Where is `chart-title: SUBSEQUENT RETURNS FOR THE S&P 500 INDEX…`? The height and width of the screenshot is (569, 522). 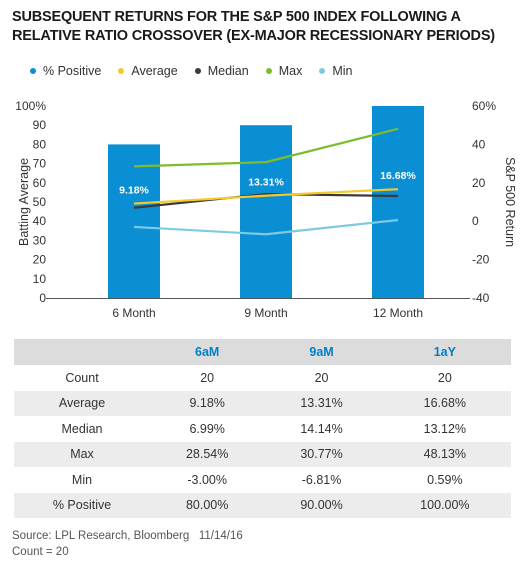
chart-title: SUBSEQUENT RETURNS FOR THE S&P 500 INDEX… is located at coordinates (253, 26).